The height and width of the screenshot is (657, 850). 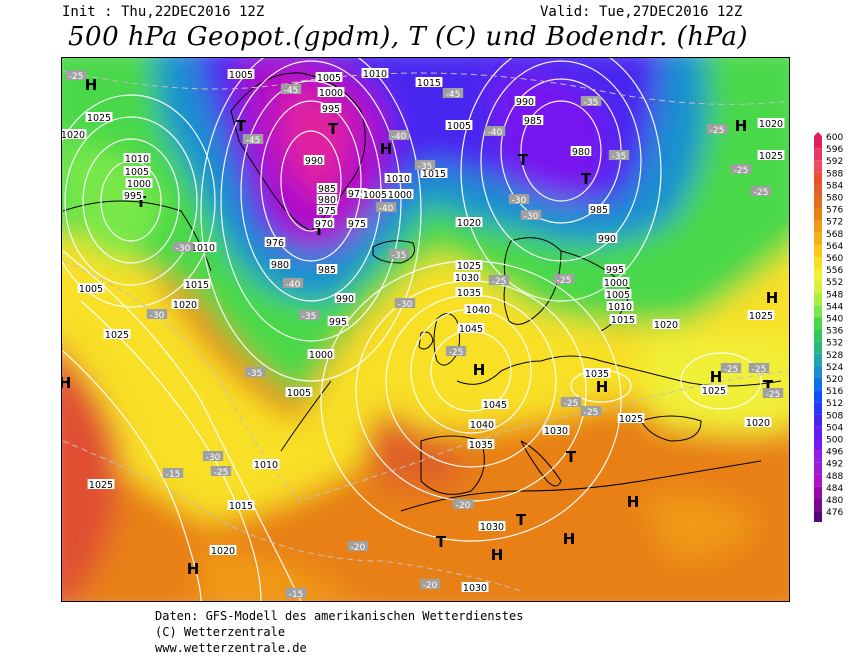 What do you see at coordinates (615, 270) in the screenshot?
I see `svg-text: 995` at bounding box center [615, 270].